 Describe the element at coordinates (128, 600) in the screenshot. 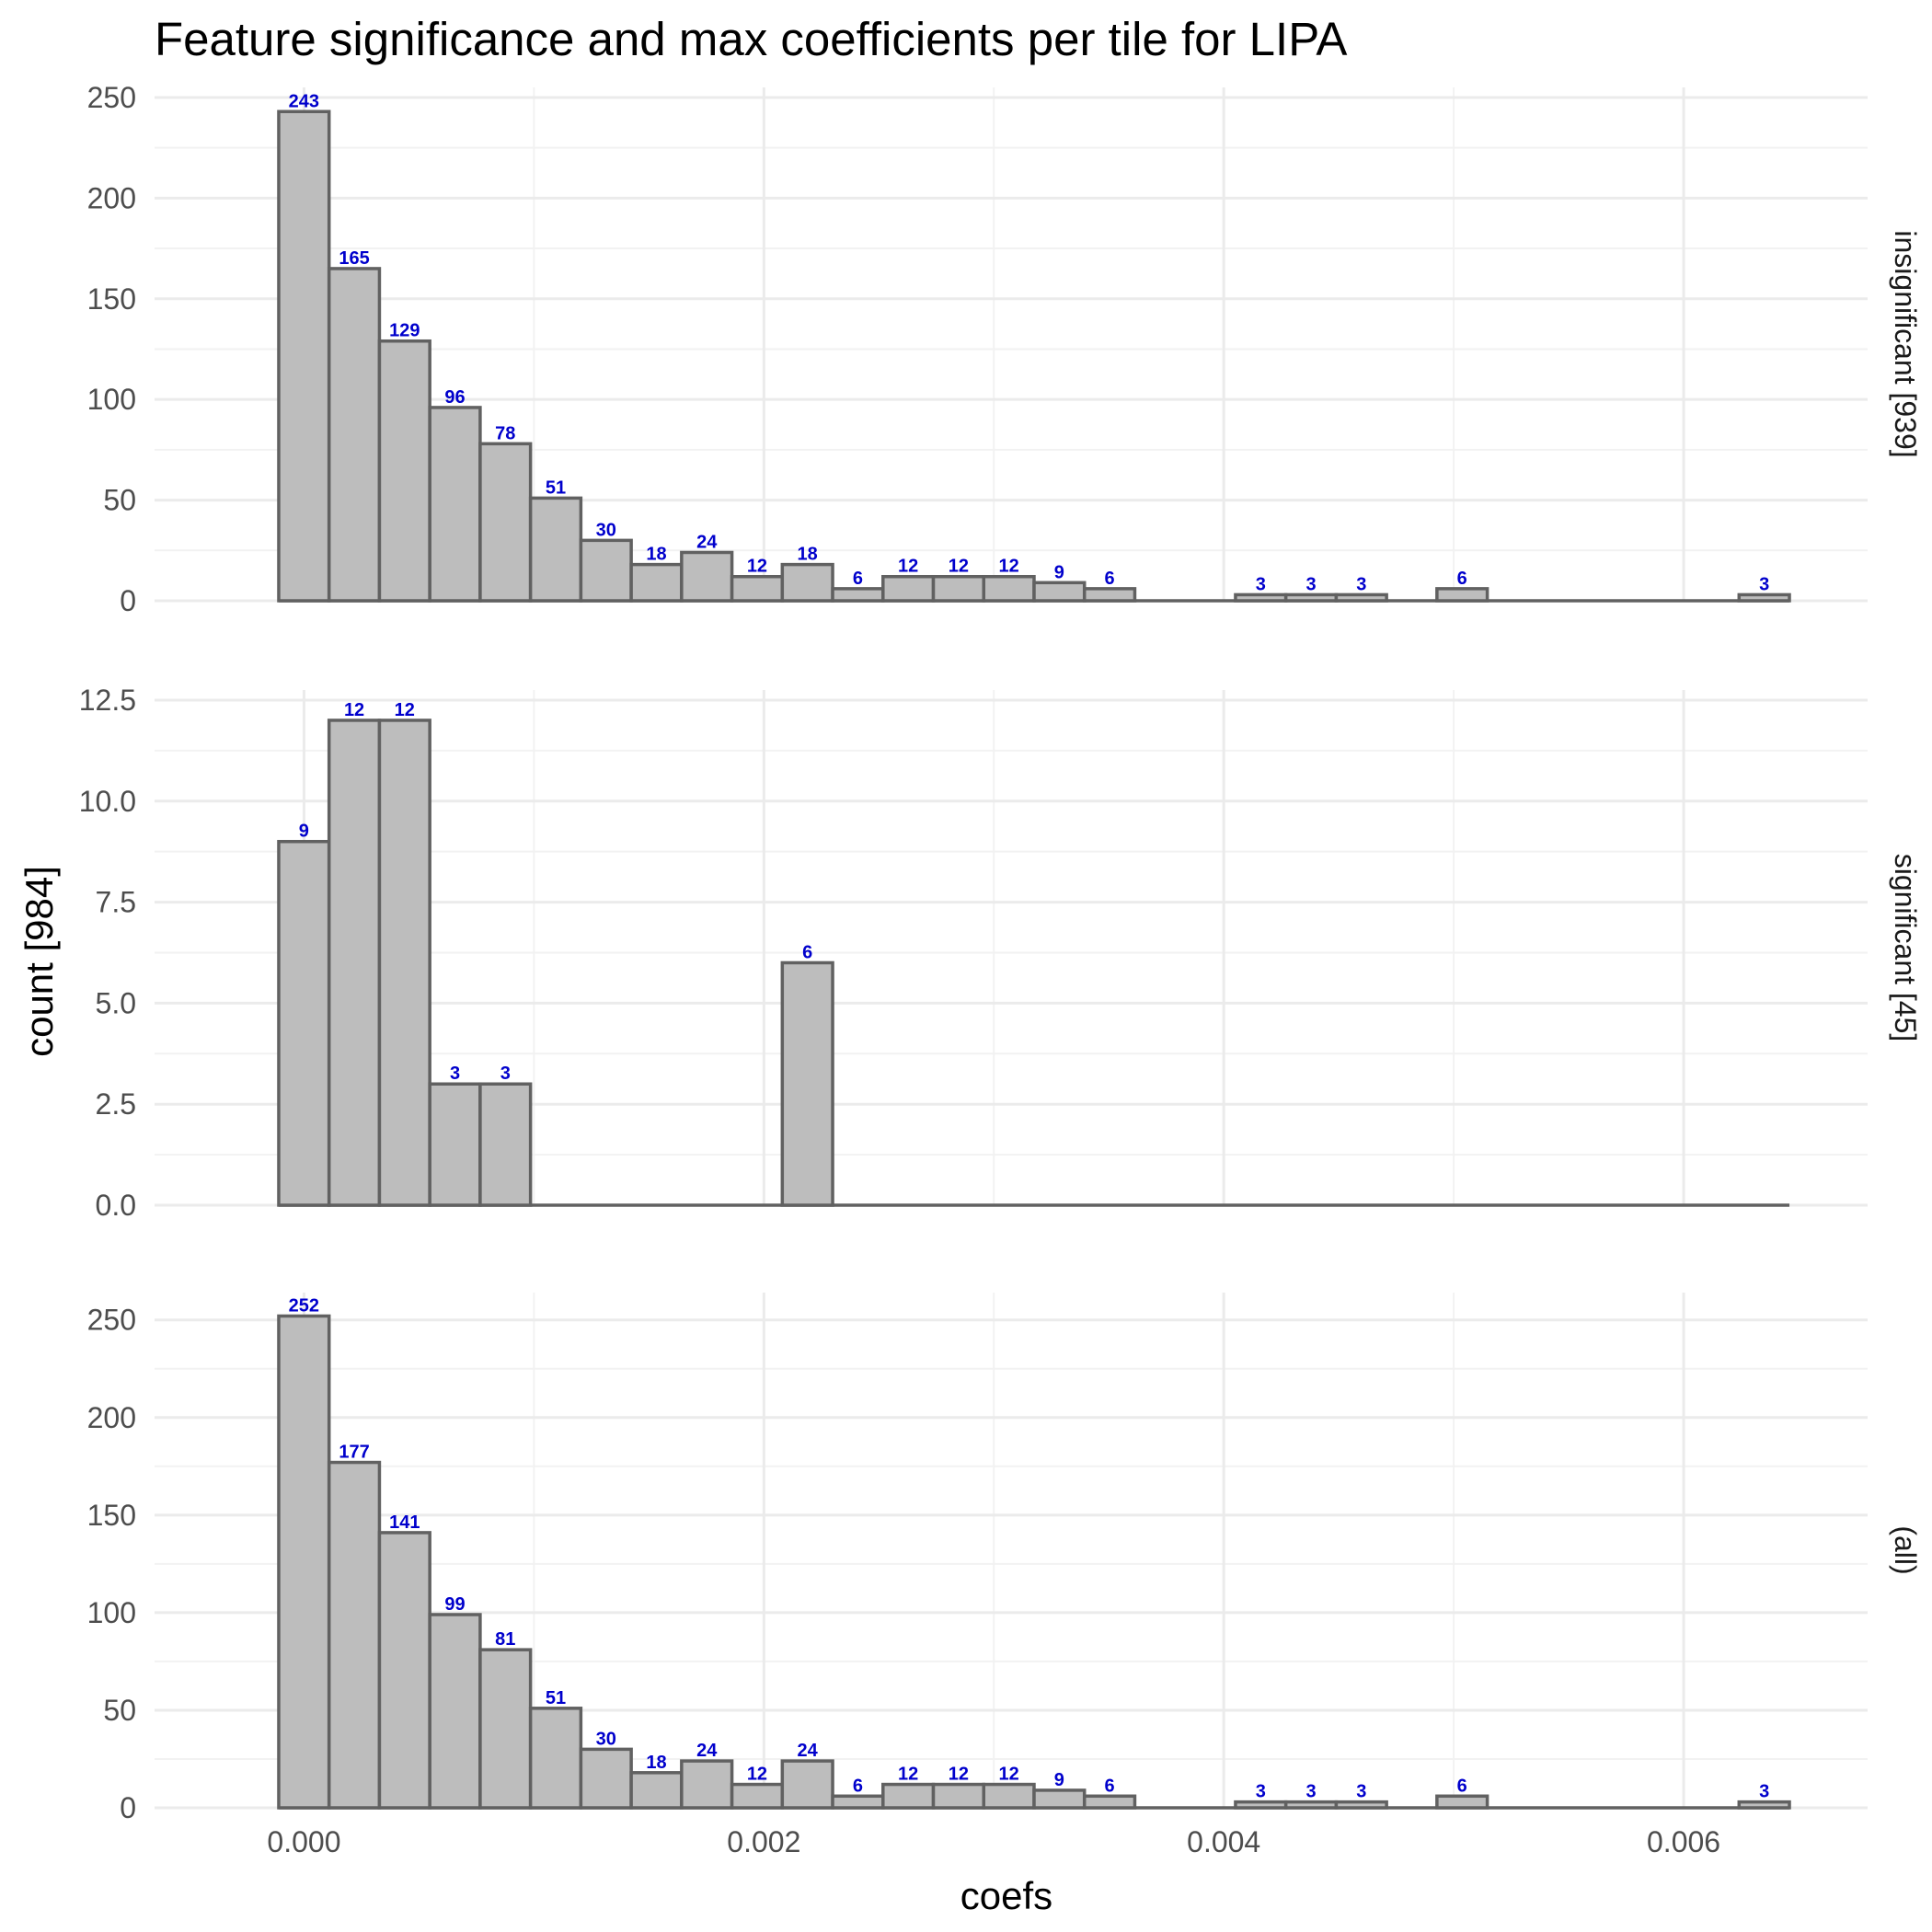

I see `y-tick-label: 0` at that location.